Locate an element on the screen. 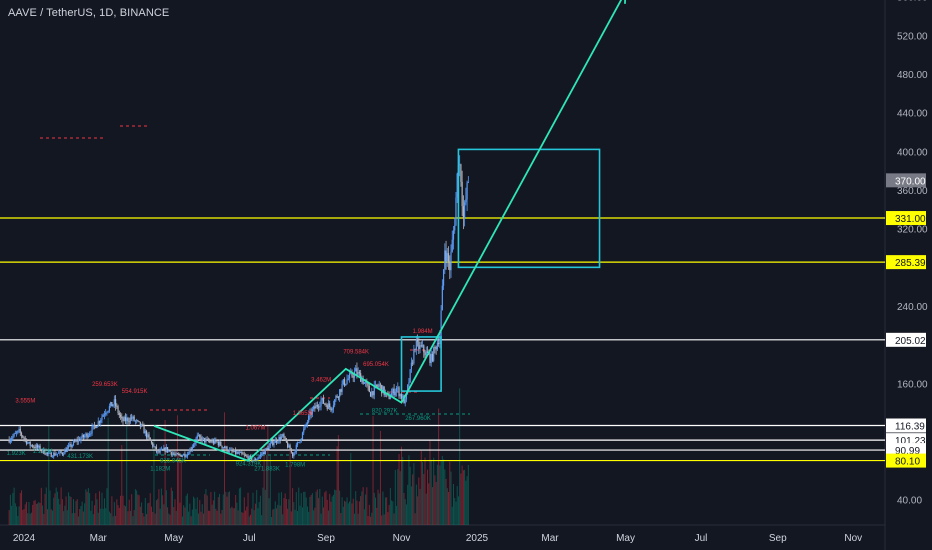  x-tick-label: Nov is located at coordinates (853, 538).